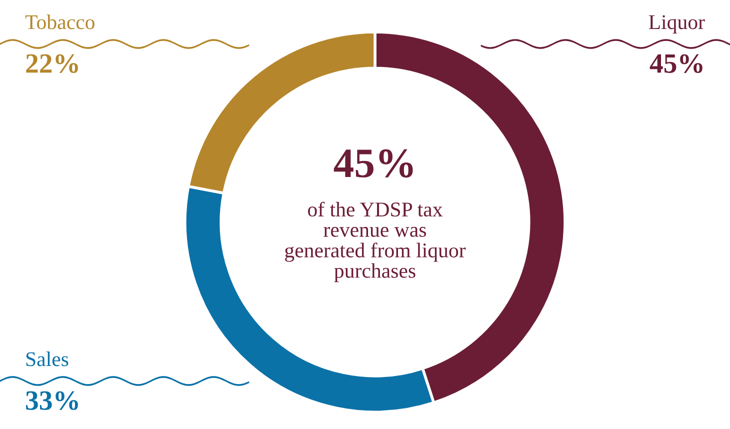 This screenshot has height=429, width=730. Describe the element at coordinates (52, 400) in the screenshot. I see `data-label: 33%` at that location.